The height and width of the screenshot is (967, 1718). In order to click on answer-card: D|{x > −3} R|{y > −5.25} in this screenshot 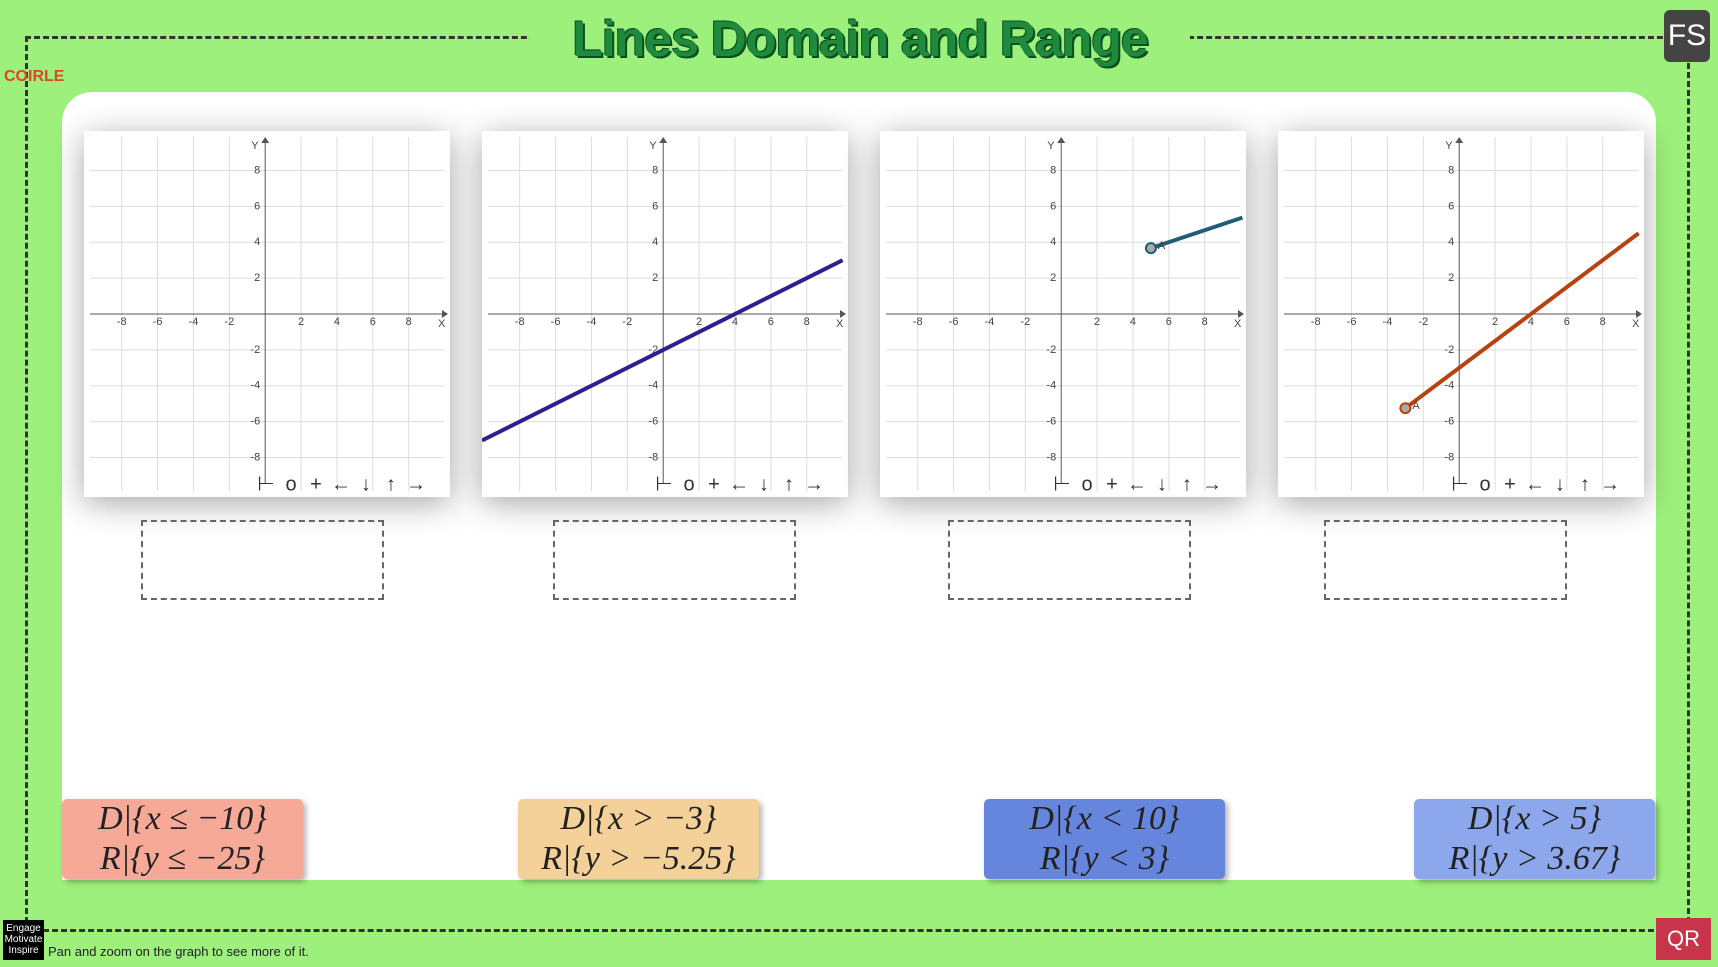, I will do `click(638, 839)`.